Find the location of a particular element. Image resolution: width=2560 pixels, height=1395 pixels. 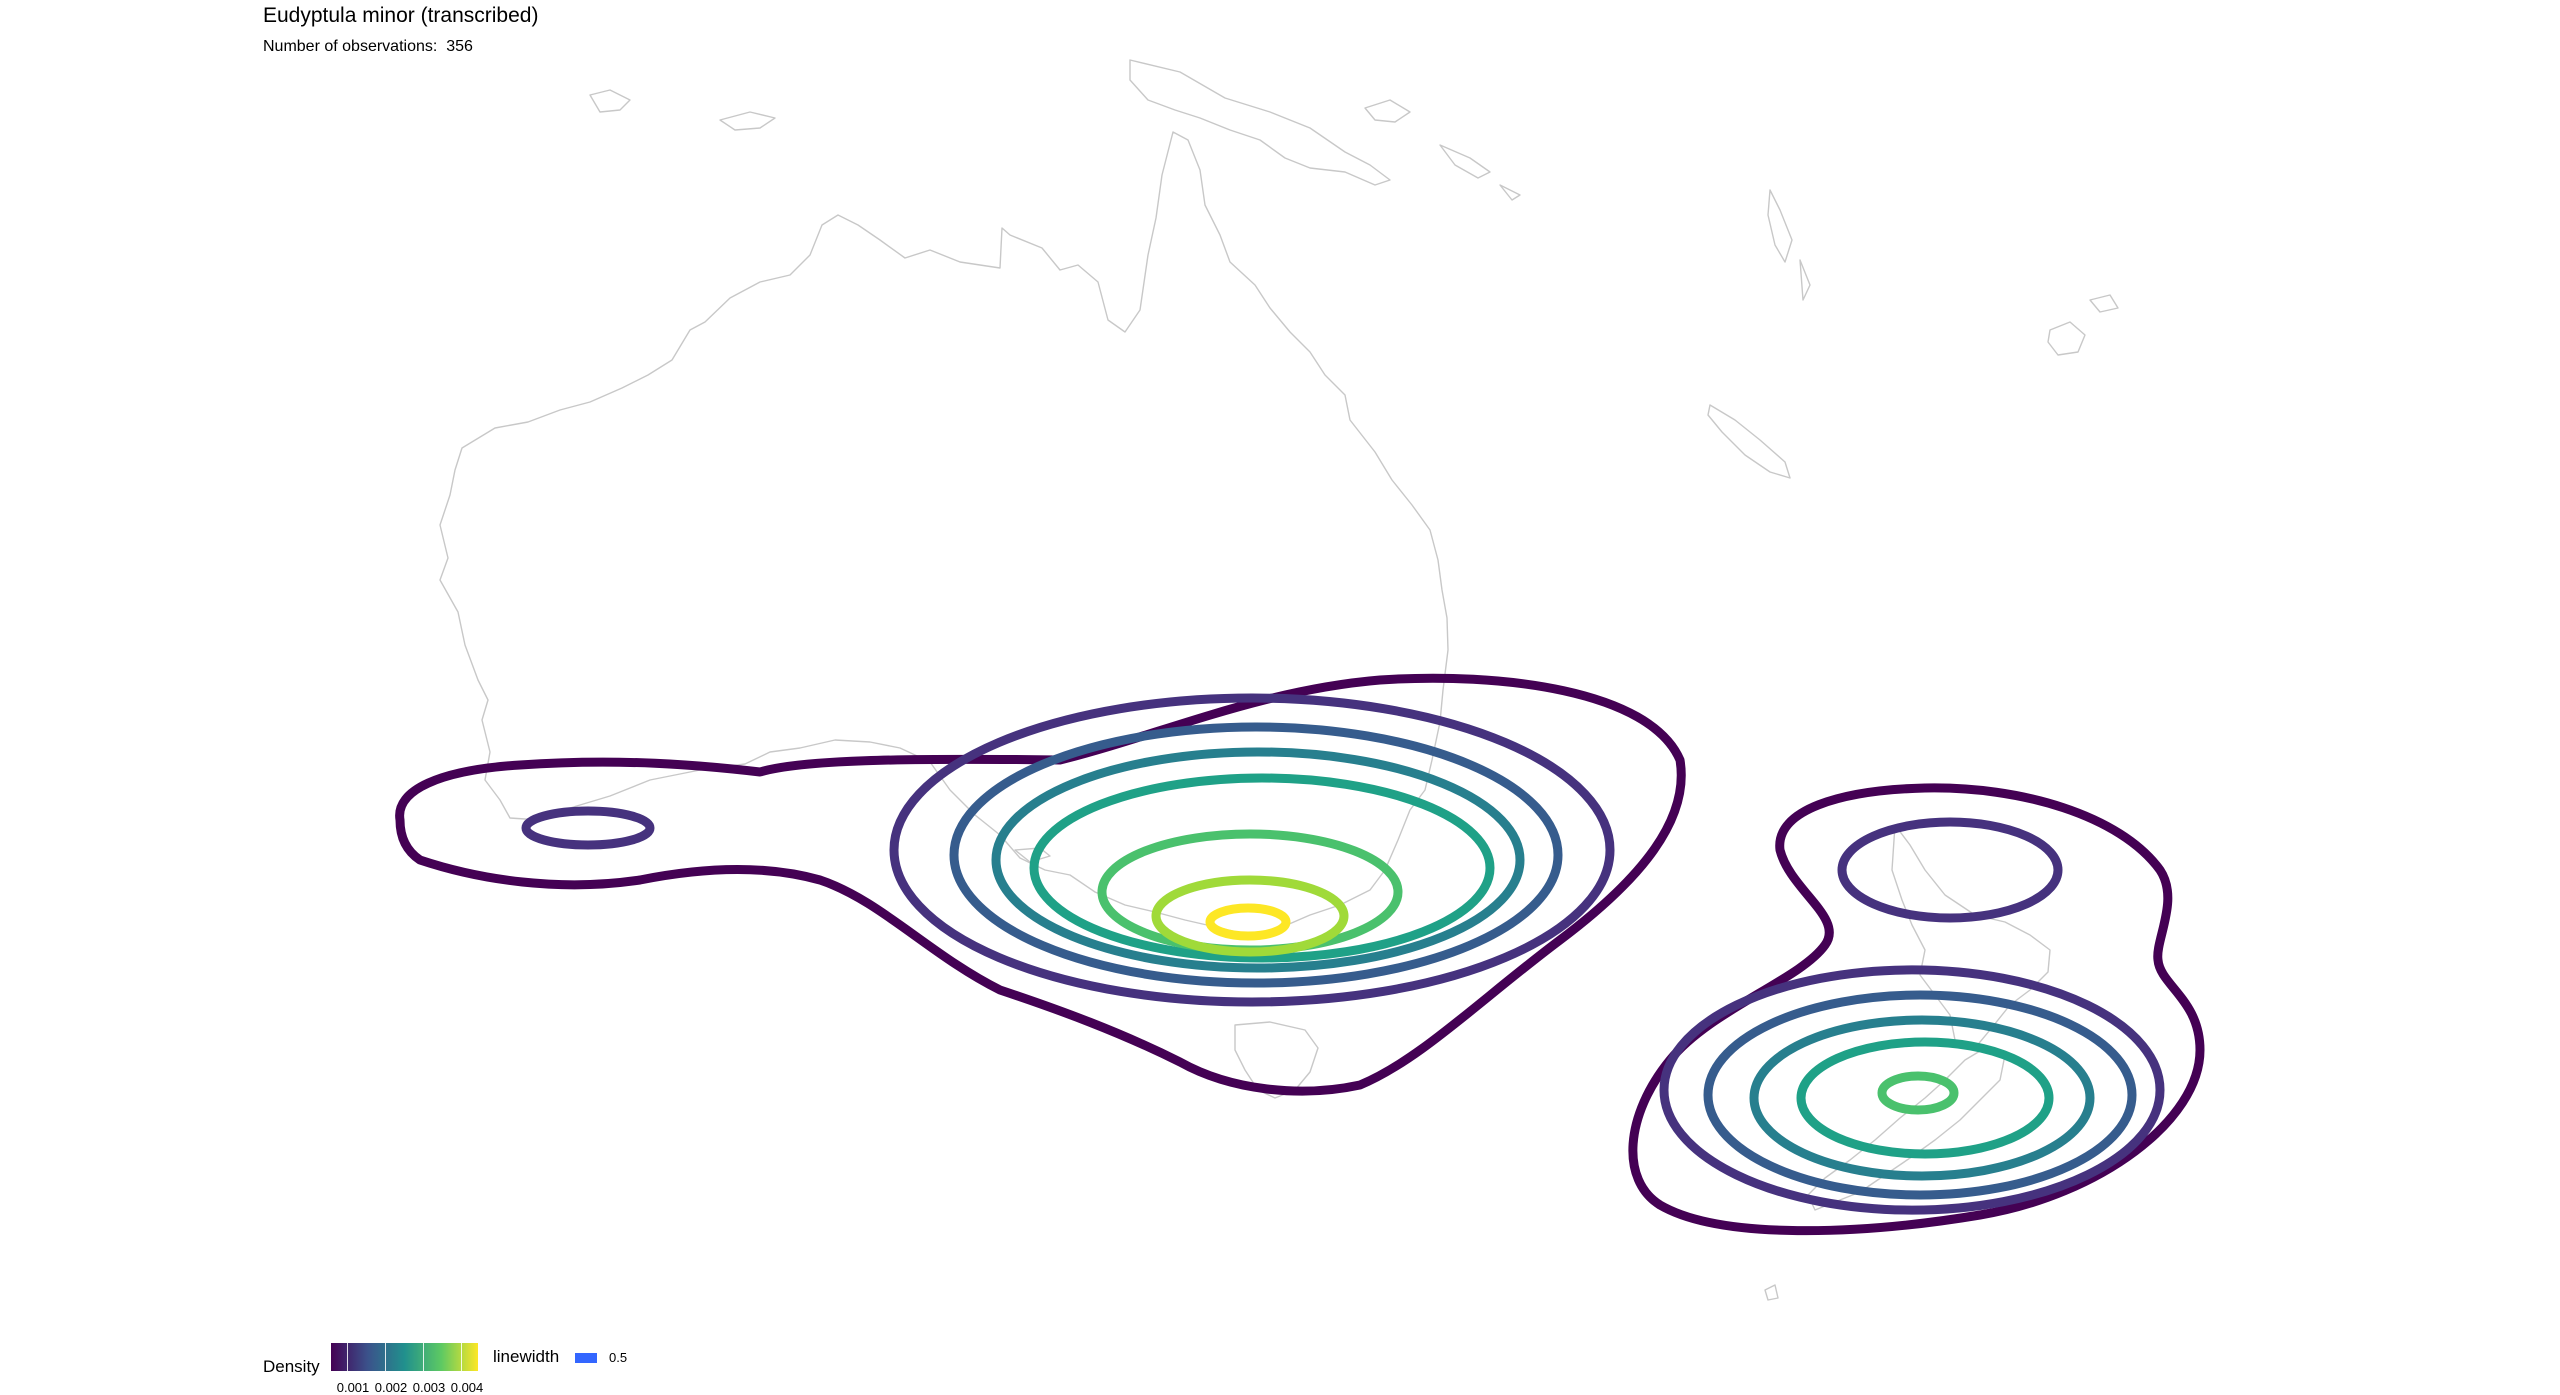

colorbar-tick-label: 0.004 is located at coordinates (467, 1387).